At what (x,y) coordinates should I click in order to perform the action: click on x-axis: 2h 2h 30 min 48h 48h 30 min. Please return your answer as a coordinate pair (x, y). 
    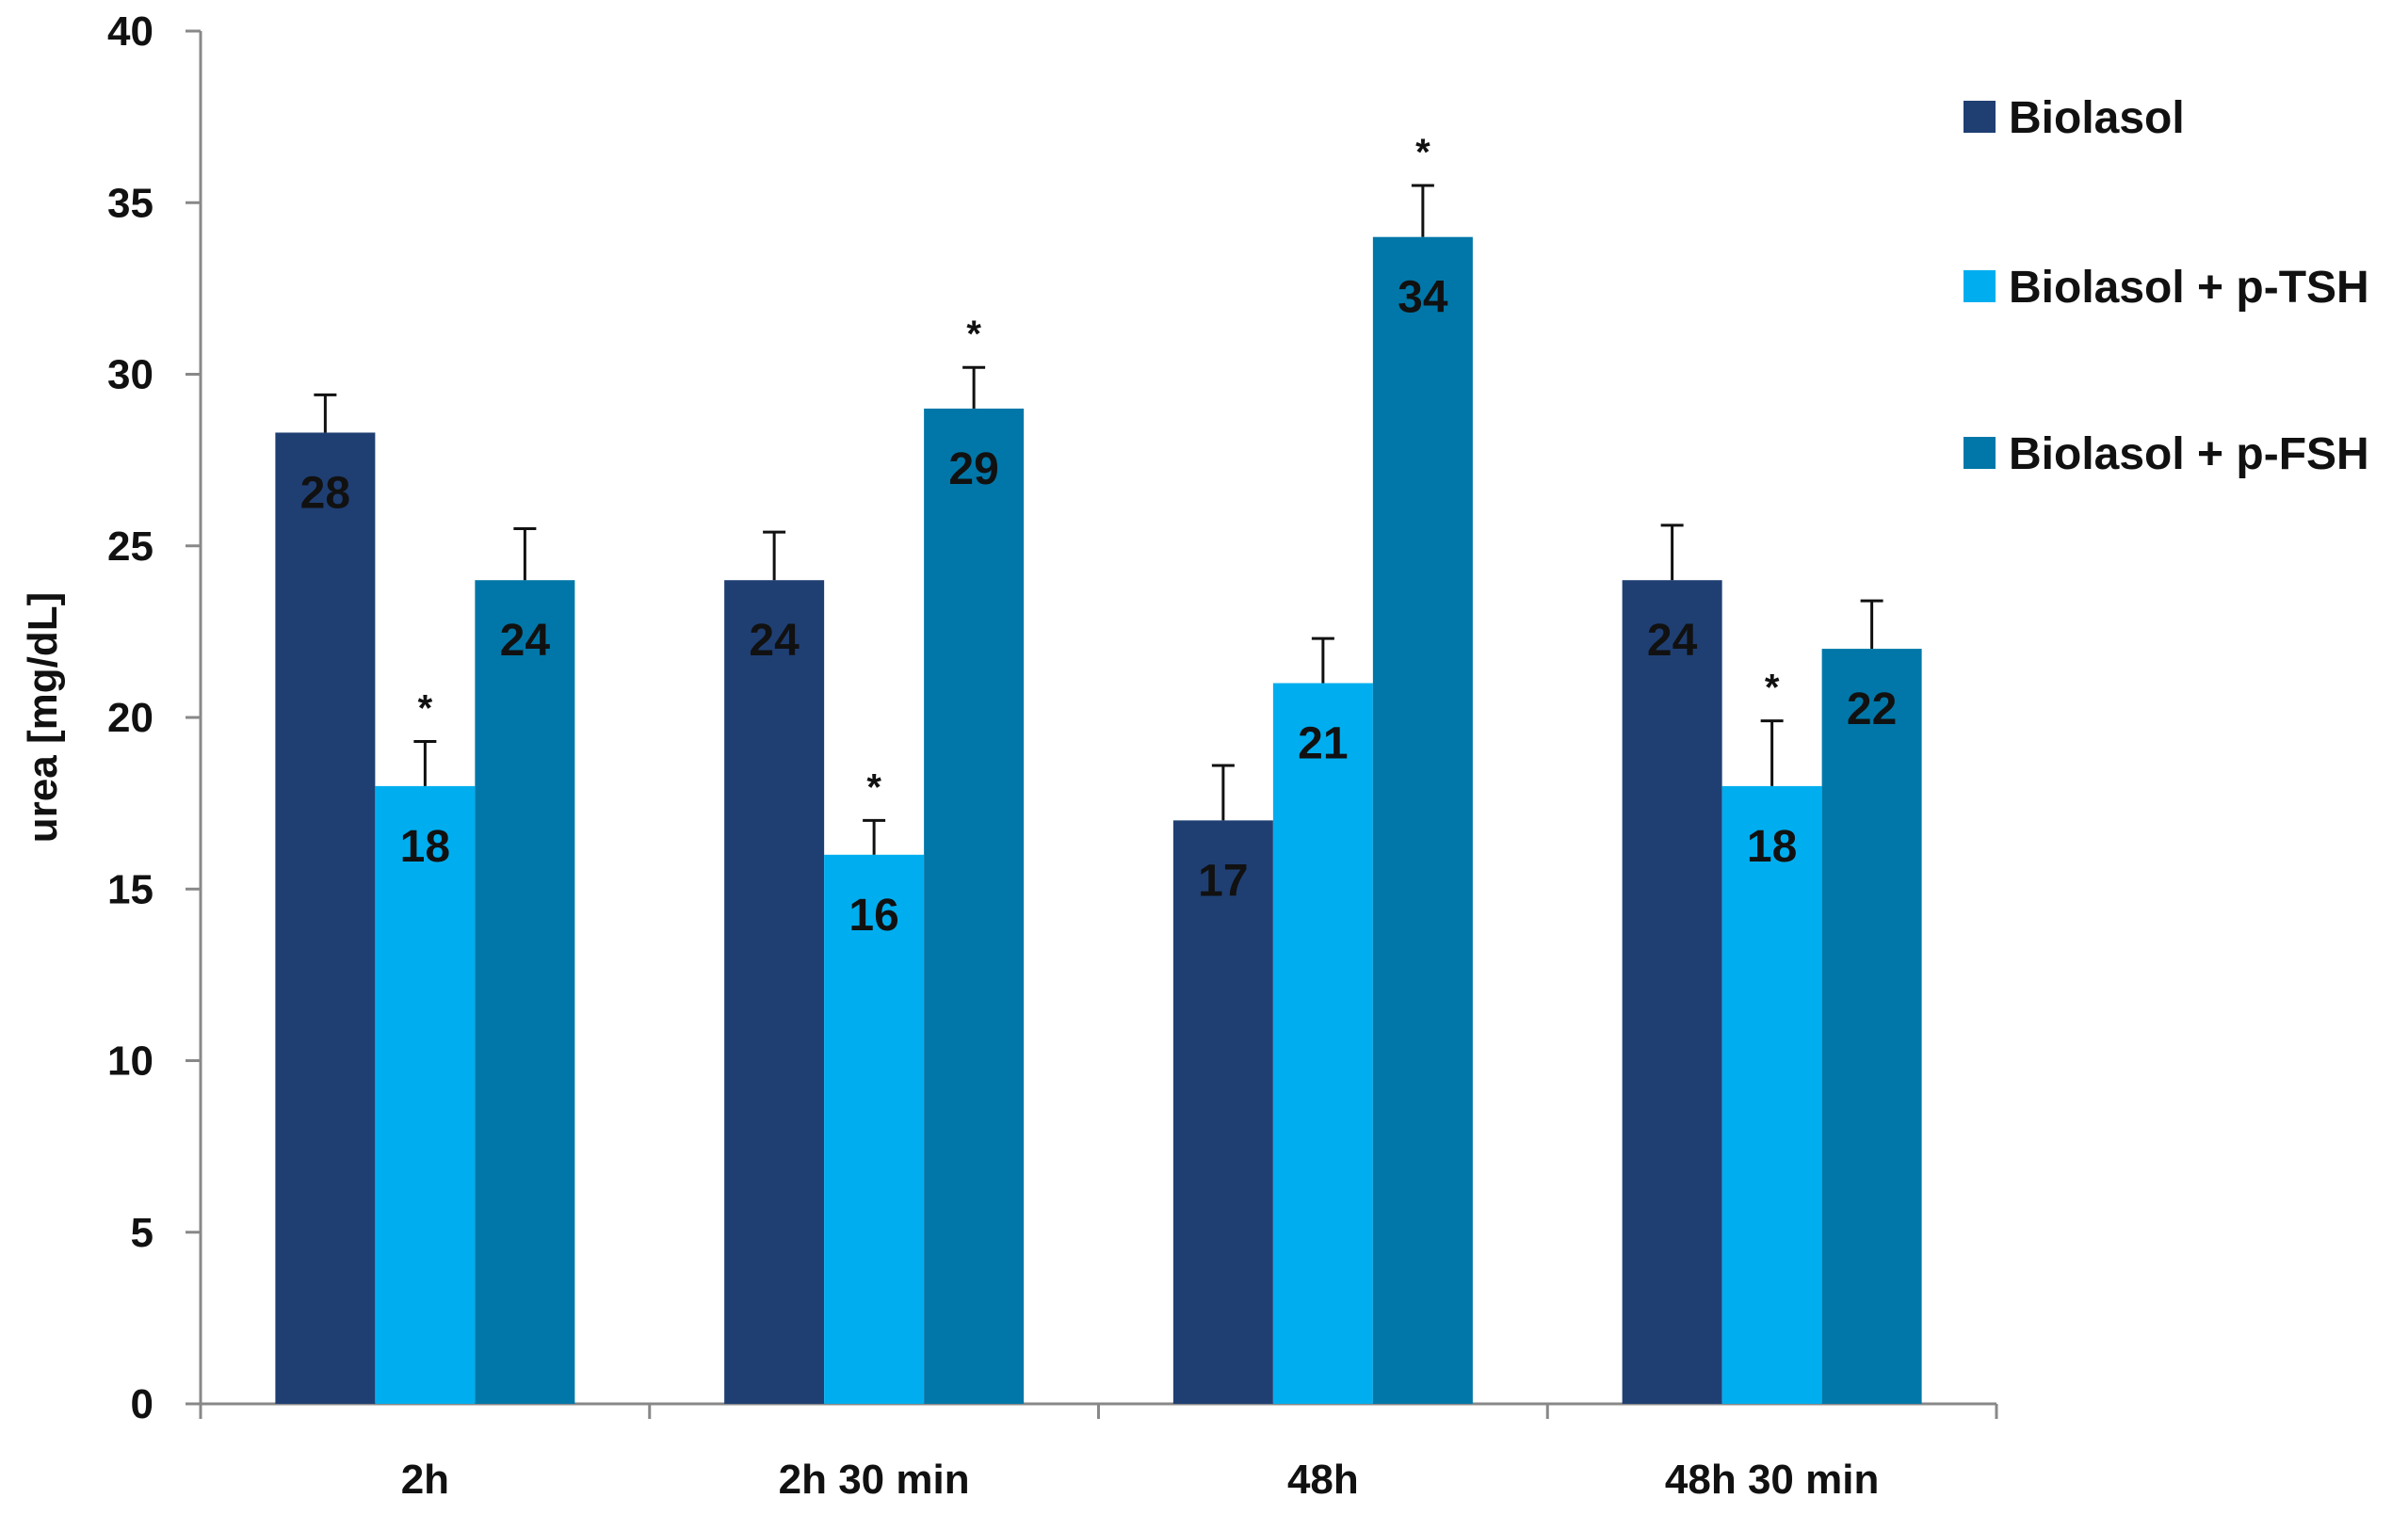
    Looking at the image, I should click on (1098, 1452).